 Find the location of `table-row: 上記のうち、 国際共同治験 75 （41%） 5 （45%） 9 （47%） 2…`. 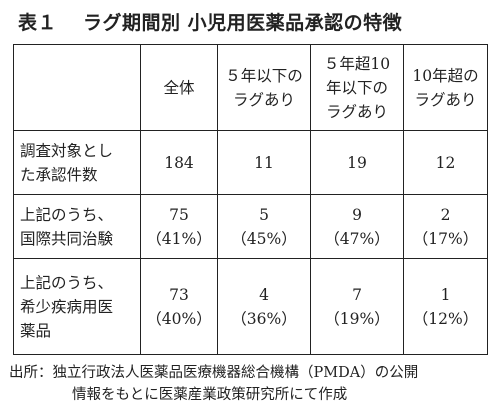

table-row: 上記のうち、 国際共同治験 75 （41%） 5 （45%） 9 （47%） 2… is located at coordinates (250, 226).